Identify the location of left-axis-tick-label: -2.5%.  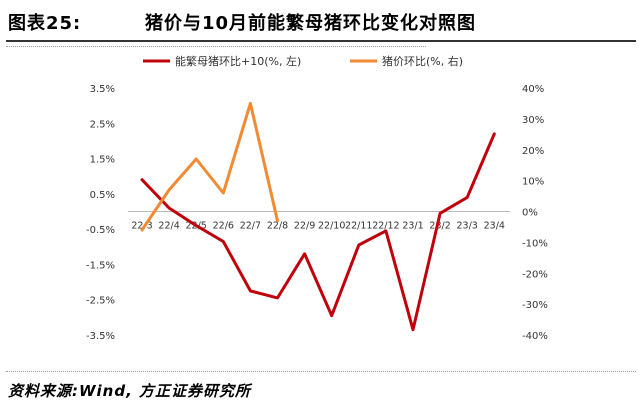
(100, 301).